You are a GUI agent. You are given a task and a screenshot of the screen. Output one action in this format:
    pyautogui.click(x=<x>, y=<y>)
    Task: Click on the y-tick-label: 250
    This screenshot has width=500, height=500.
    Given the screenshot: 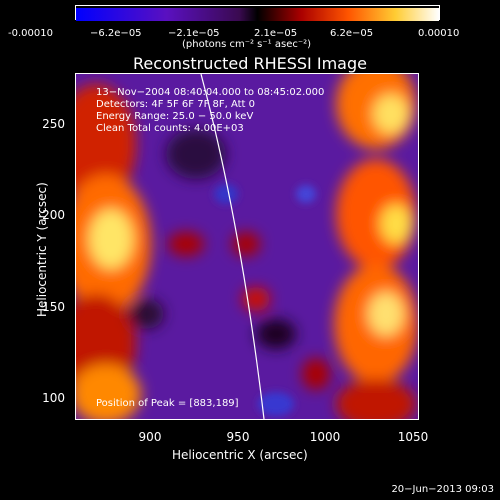 What is the action you would take?
    pyautogui.click(x=53, y=124)
    